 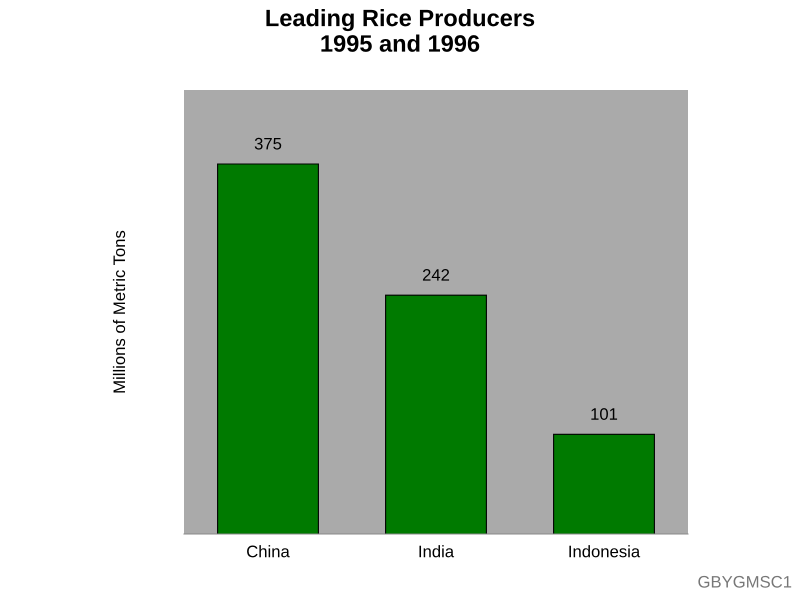 What do you see at coordinates (436, 275) in the screenshot?
I see `data-label: 242` at bounding box center [436, 275].